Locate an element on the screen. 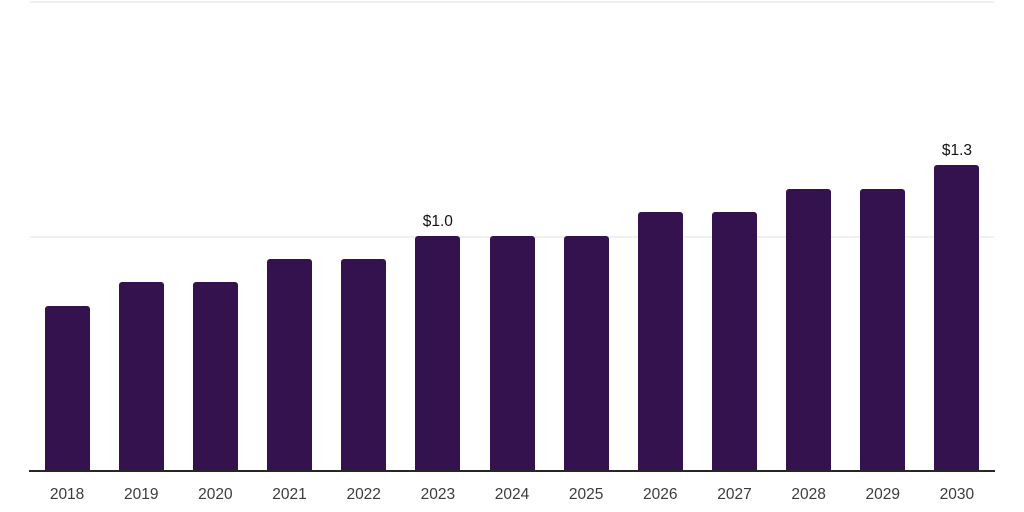 Image resolution: width=1024 pixels, height=512 pixels. bar-2023 is located at coordinates (438, 352).